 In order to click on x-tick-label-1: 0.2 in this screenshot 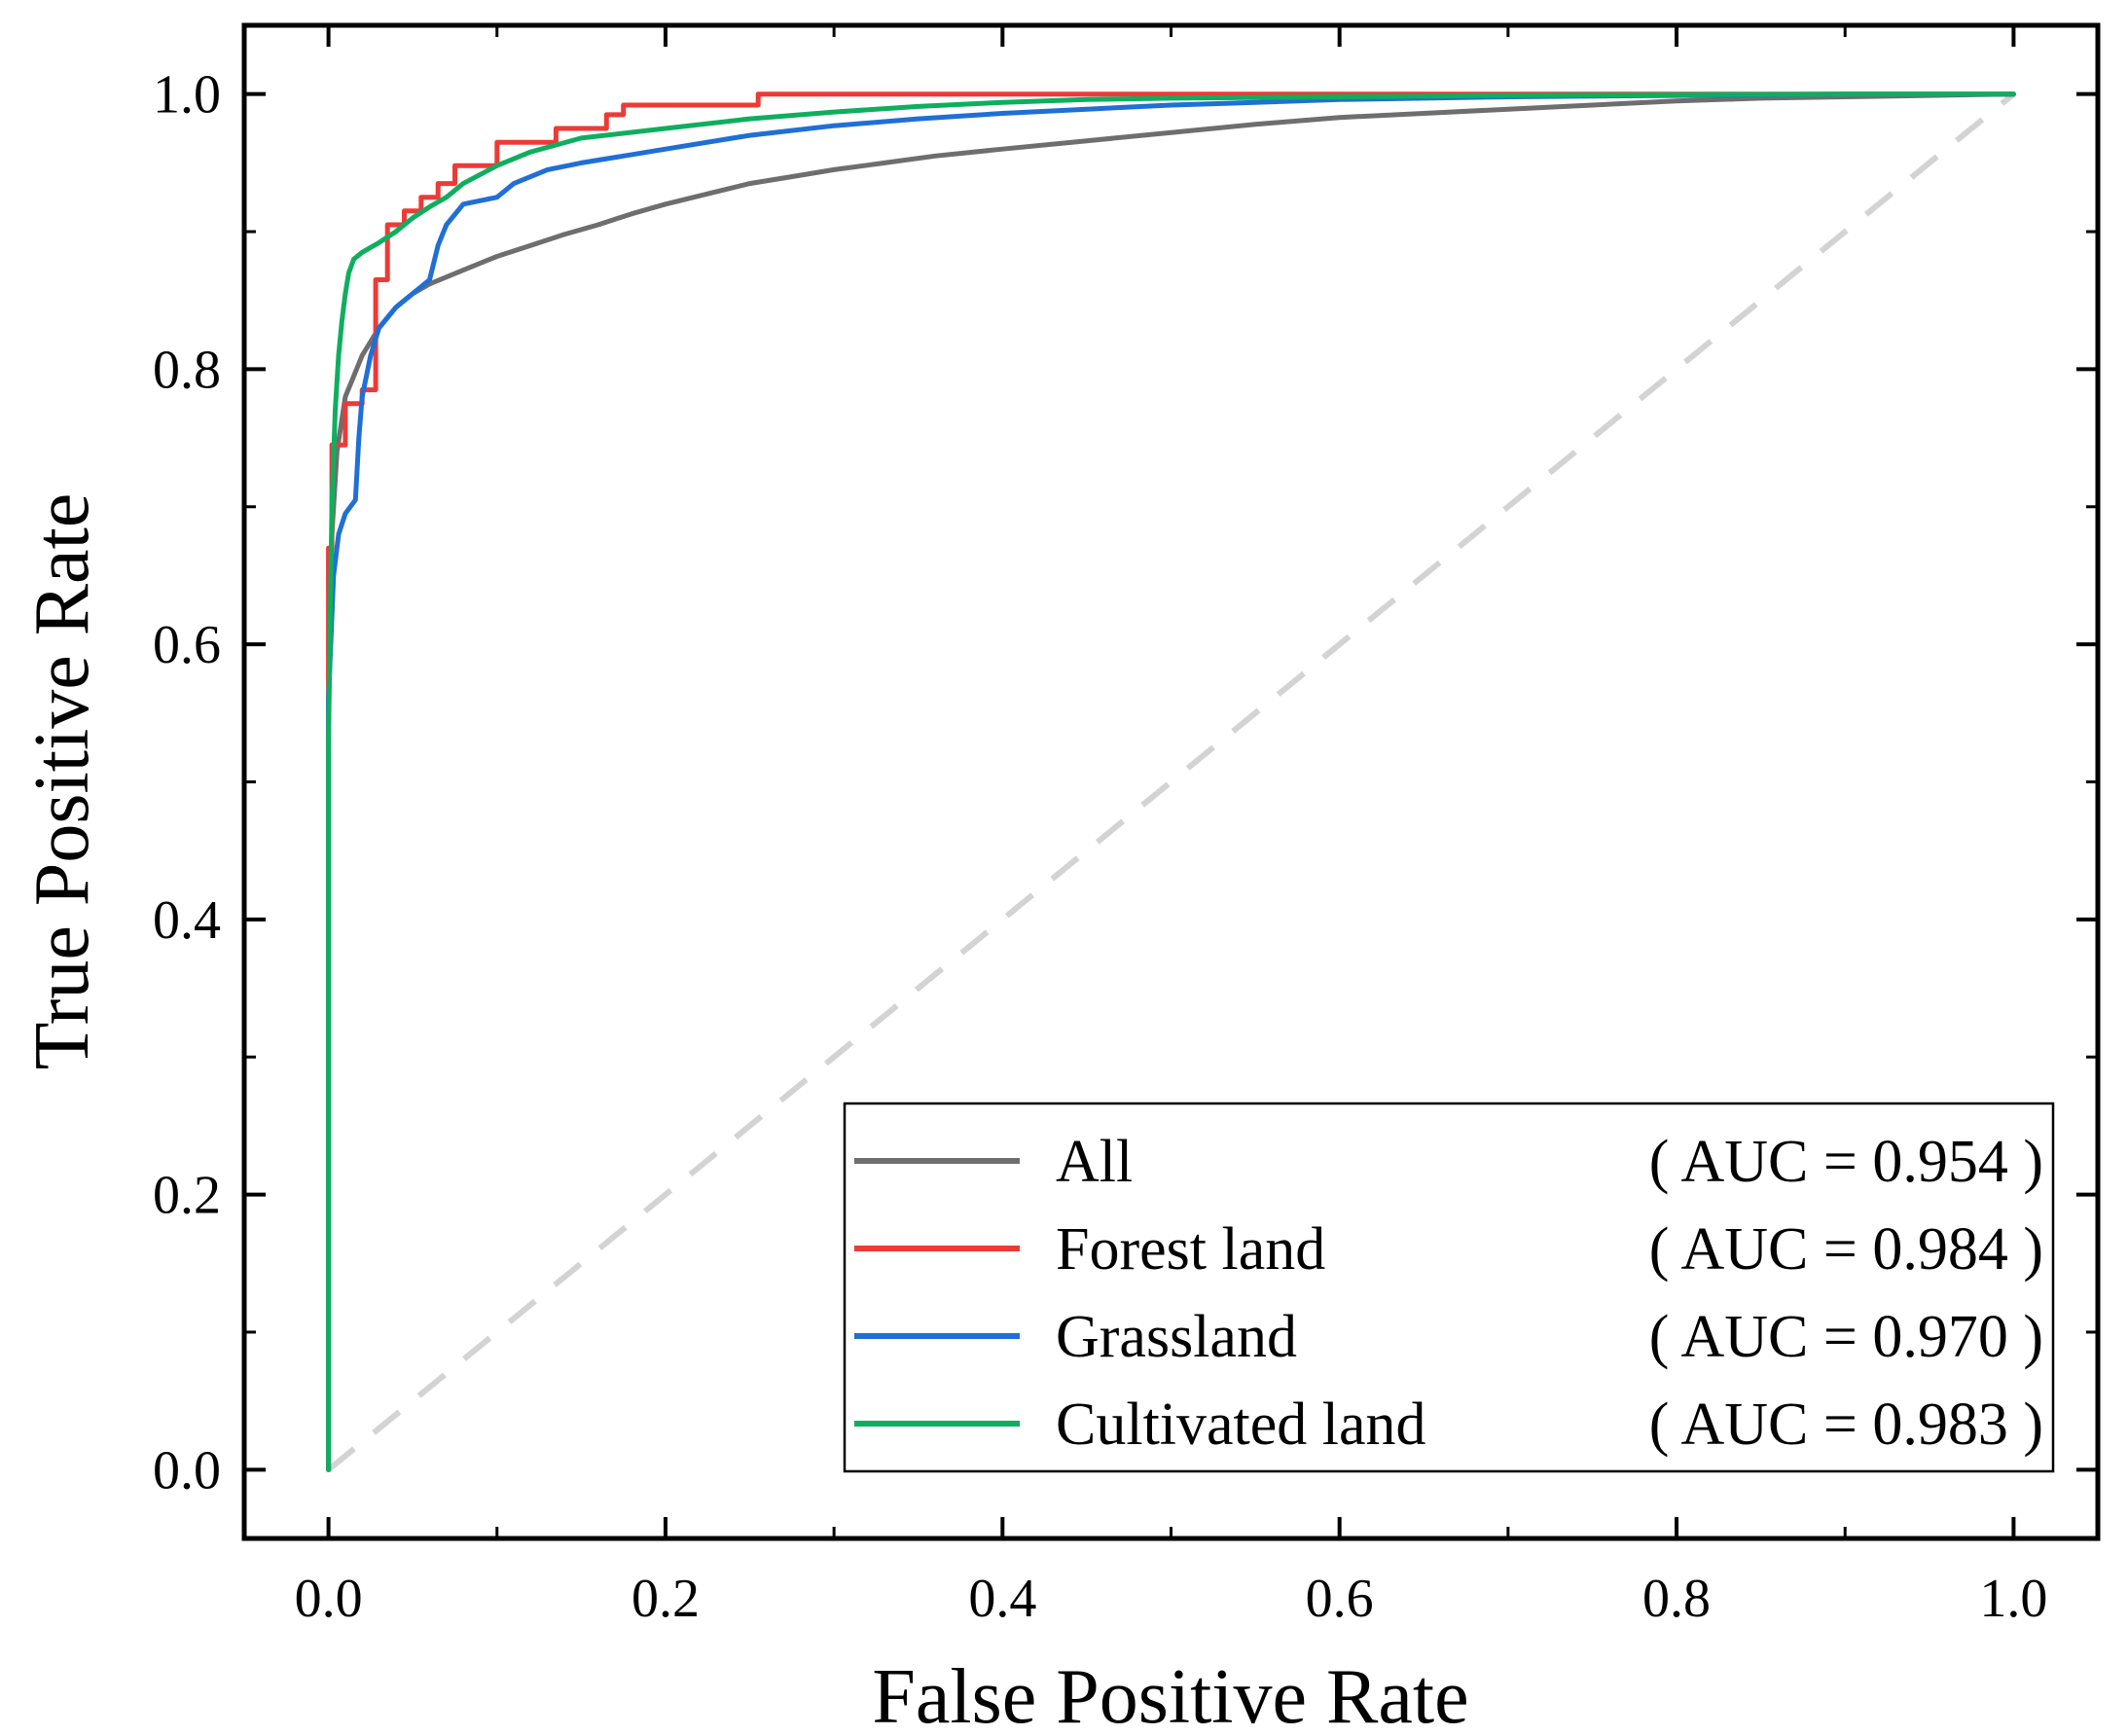, I will do `click(665, 1599)`.